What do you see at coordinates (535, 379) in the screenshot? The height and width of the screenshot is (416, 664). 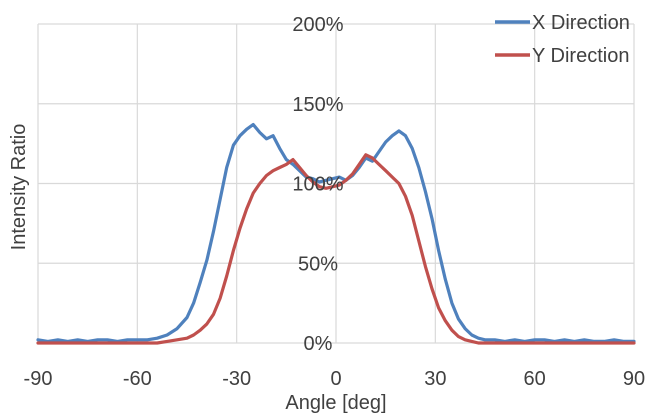 I see `x-tick-label: 60` at bounding box center [535, 379].